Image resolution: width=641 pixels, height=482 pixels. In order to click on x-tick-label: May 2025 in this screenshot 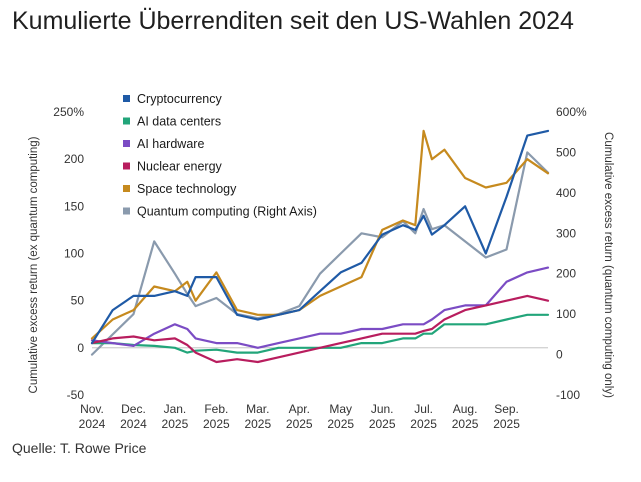, I will do `click(340, 416)`.